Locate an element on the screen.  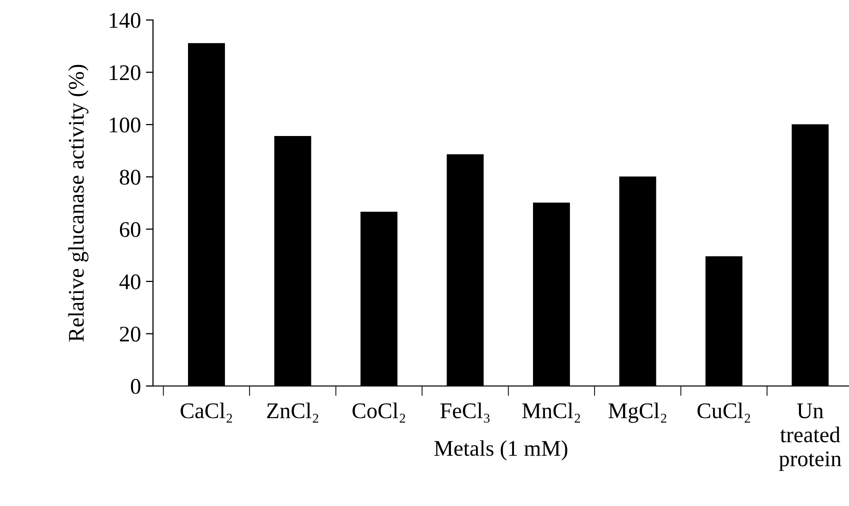
x-tick-label: ZnCl₂ is located at coordinates (292, 412).